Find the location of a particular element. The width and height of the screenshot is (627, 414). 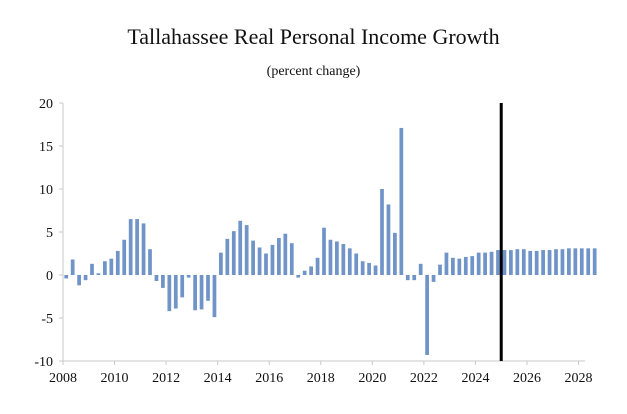

y-axis: -10 -5 0 5 10 15 20 is located at coordinates (49, 233).